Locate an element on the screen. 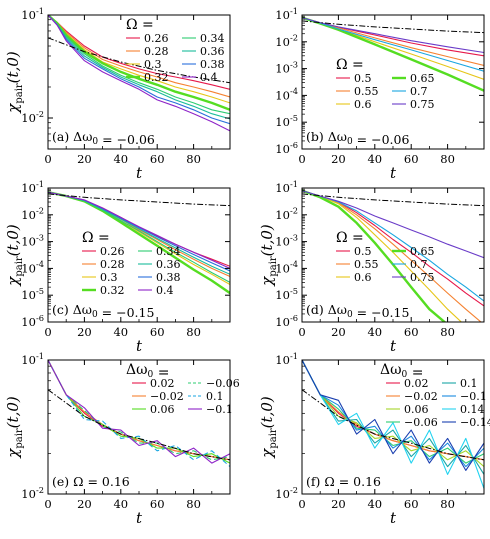  panel-annotation: (b) Δω0 = −0.06 is located at coordinates (357, 138).